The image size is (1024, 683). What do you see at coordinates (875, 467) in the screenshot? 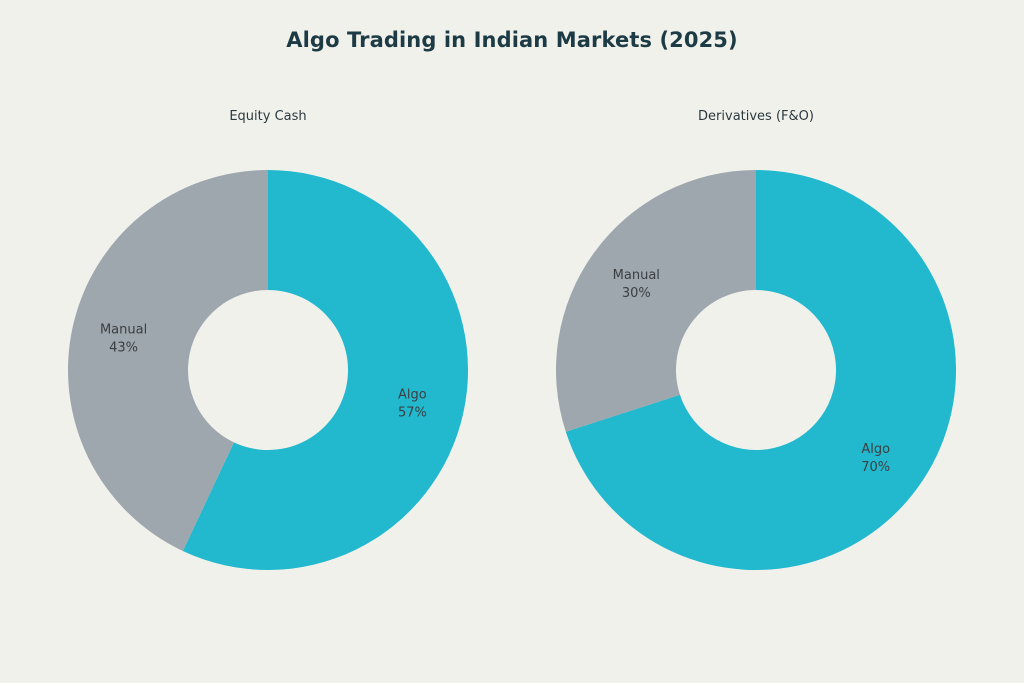
I see `slice-label-value: 70%` at bounding box center [875, 467].